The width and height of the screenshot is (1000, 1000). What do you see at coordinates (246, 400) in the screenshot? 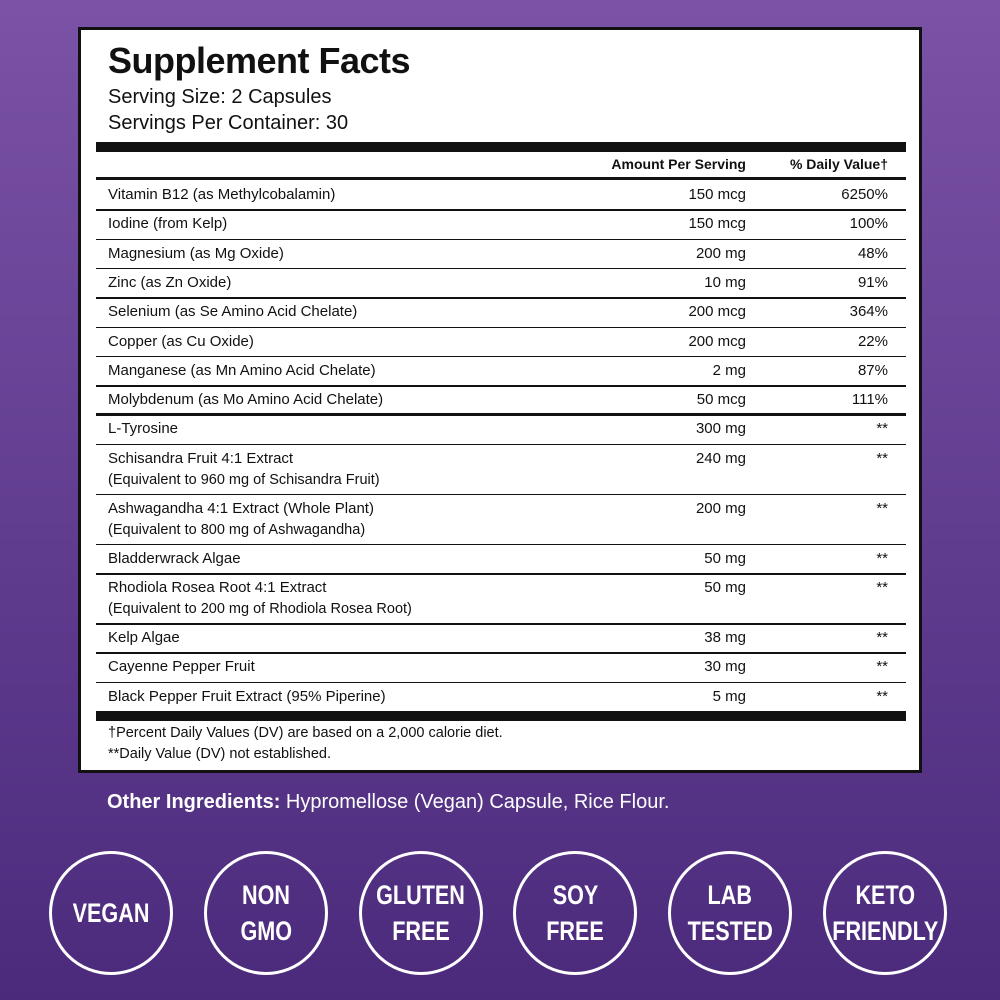
I see `ingredient-name: Molybdenum (as Mo Amino Acid Chelate)` at bounding box center [246, 400].